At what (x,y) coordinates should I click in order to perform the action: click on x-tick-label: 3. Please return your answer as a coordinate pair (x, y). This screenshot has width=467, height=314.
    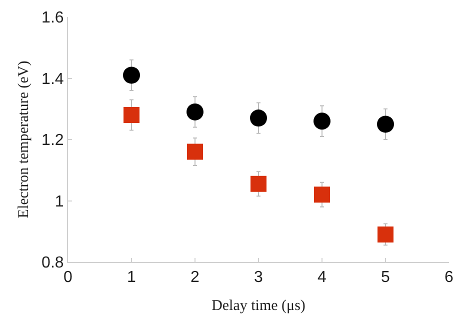
    Looking at the image, I should click on (259, 277).